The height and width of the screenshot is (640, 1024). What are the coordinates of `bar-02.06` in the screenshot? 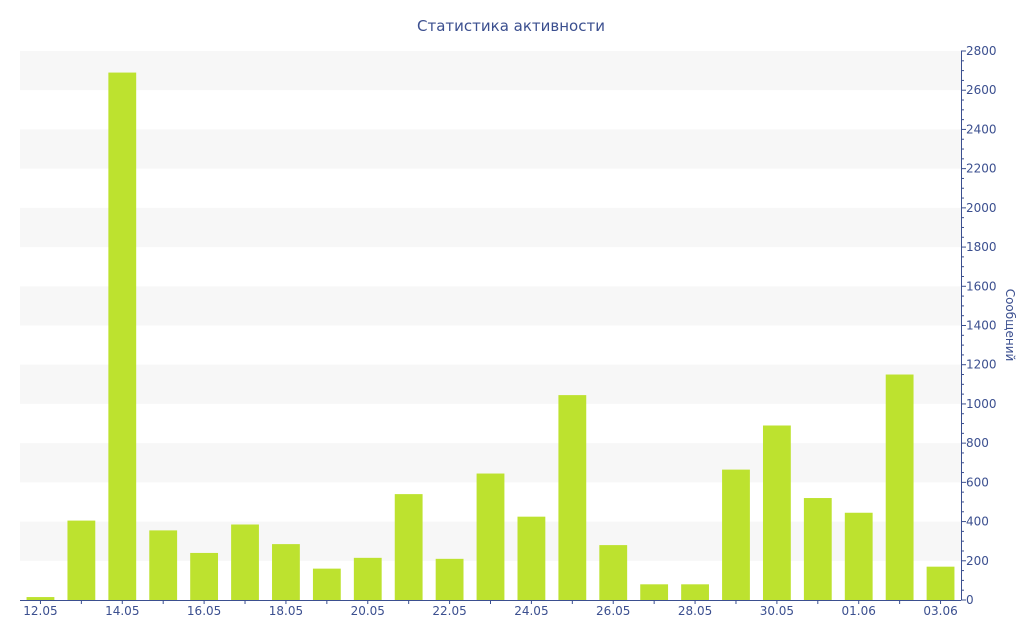 It's located at (899, 487).